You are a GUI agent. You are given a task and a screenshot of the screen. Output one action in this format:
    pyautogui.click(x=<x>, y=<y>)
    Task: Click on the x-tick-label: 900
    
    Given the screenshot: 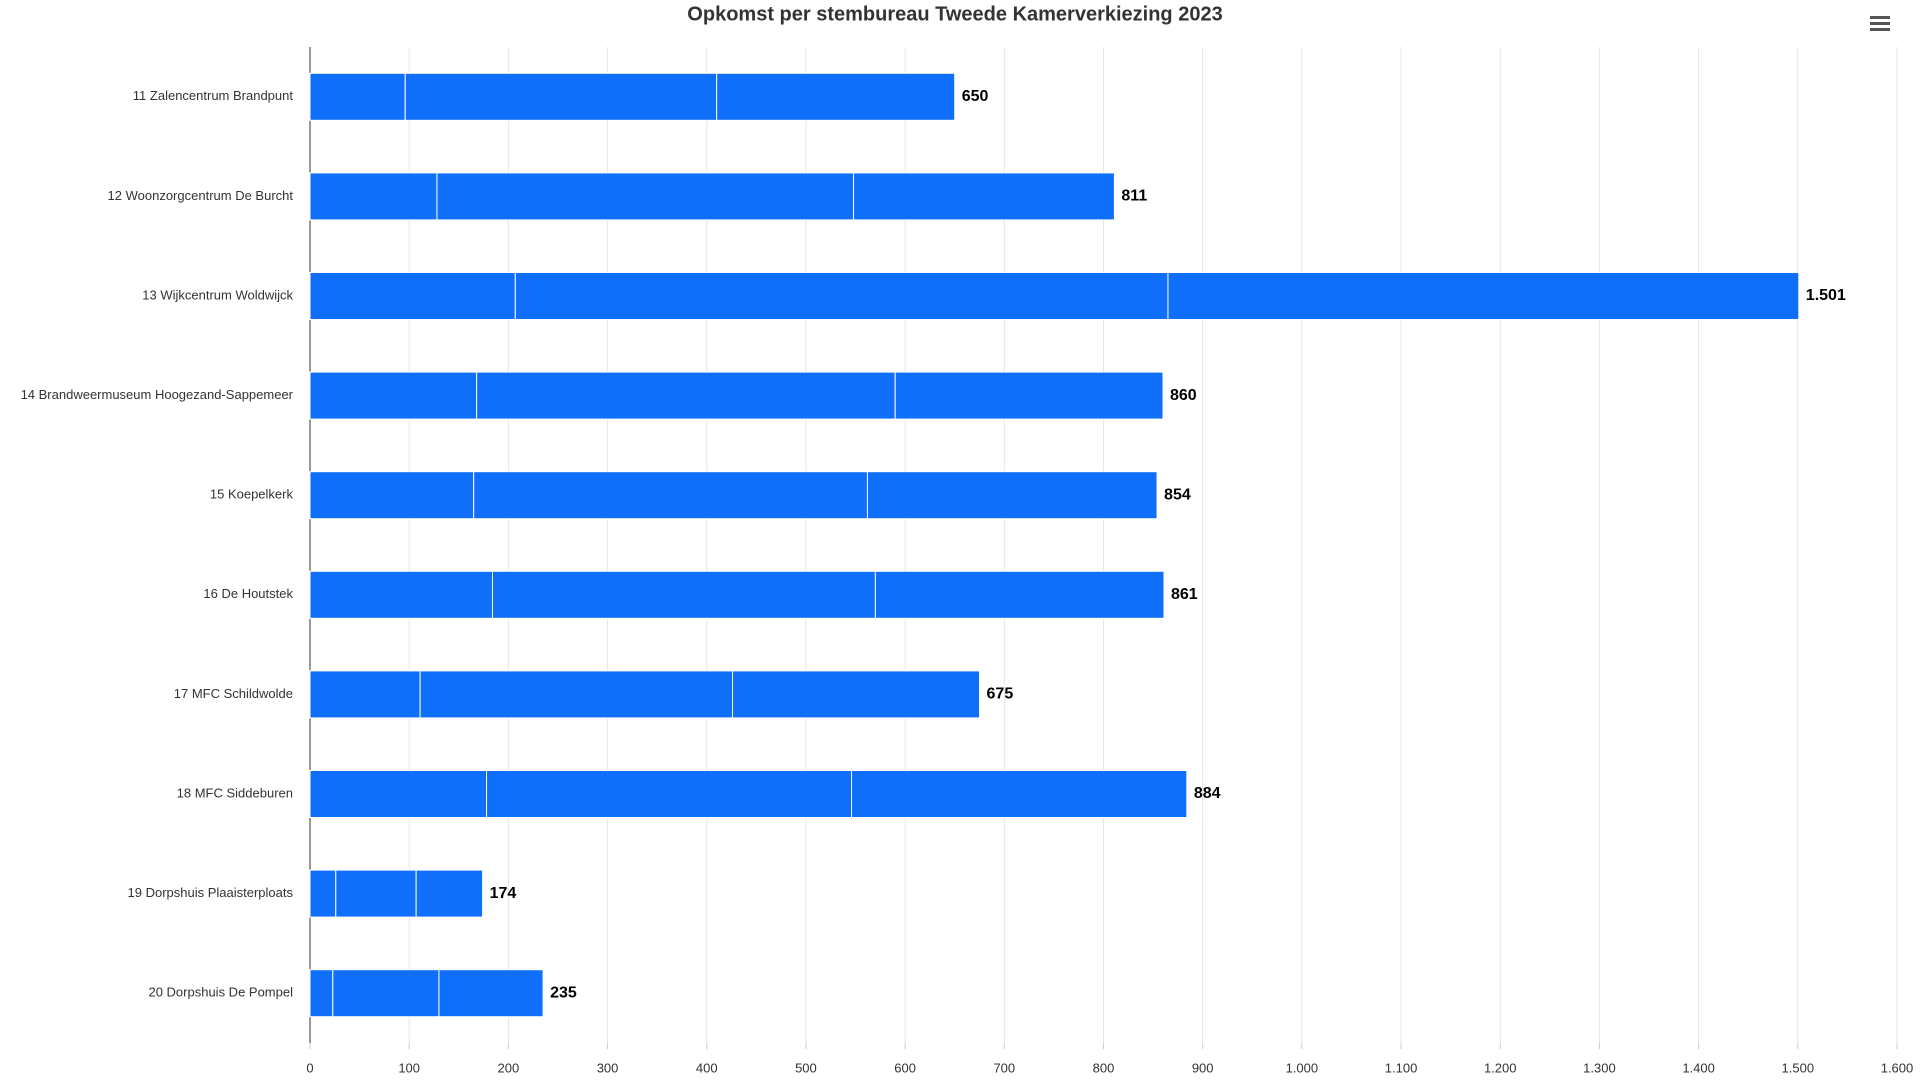 What is the action you would take?
    pyautogui.click(x=1203, y=1067)
    